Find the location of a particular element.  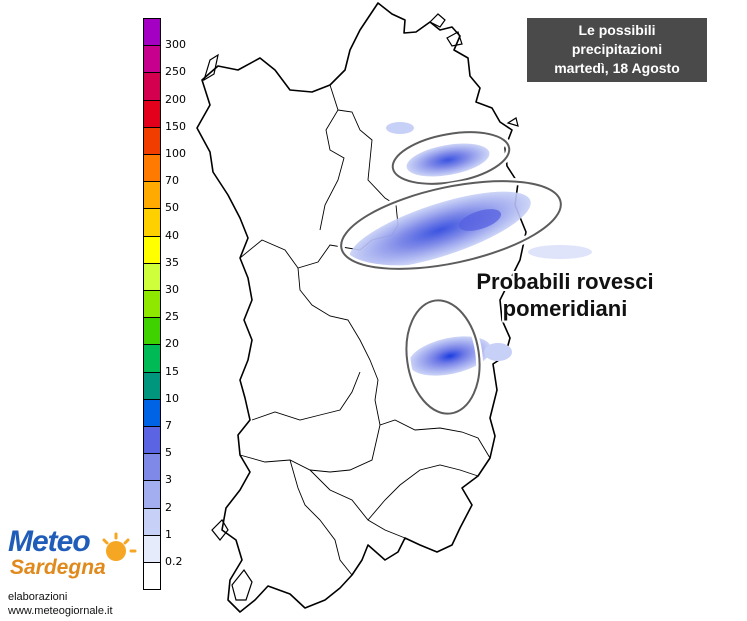

island-tavolara is located at coordinates (512, 122).